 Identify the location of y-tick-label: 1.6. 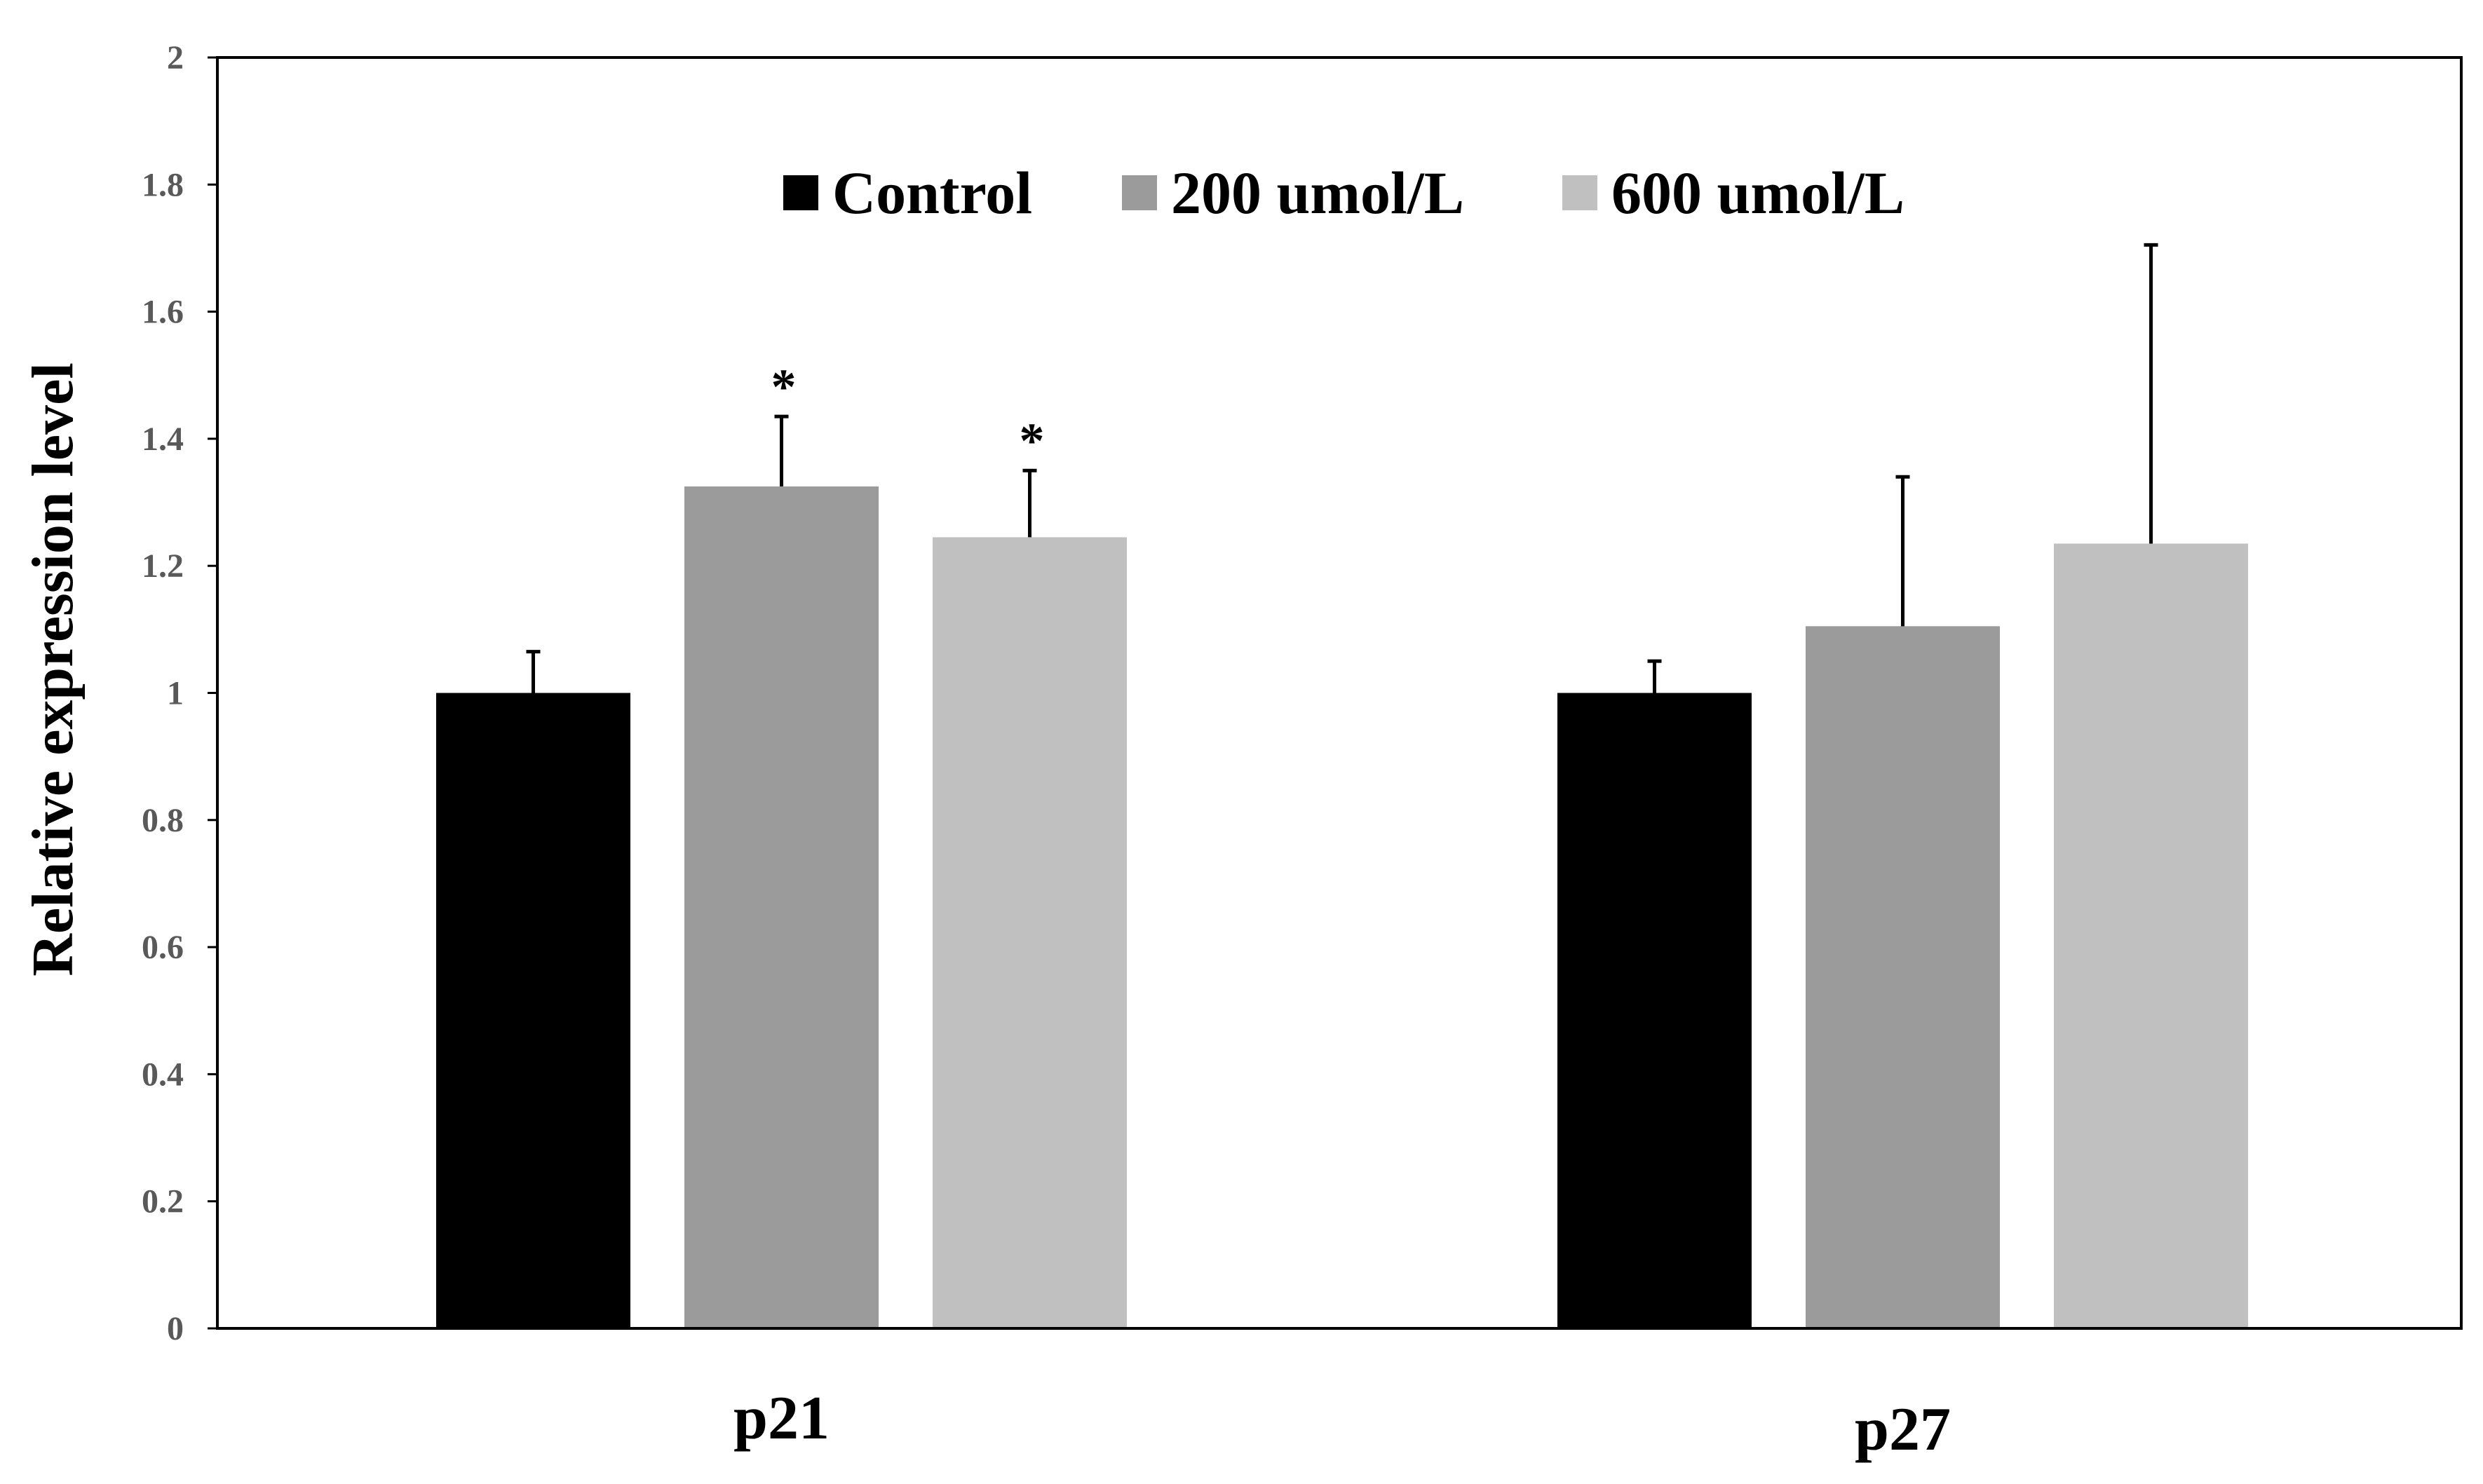
(163, 312).